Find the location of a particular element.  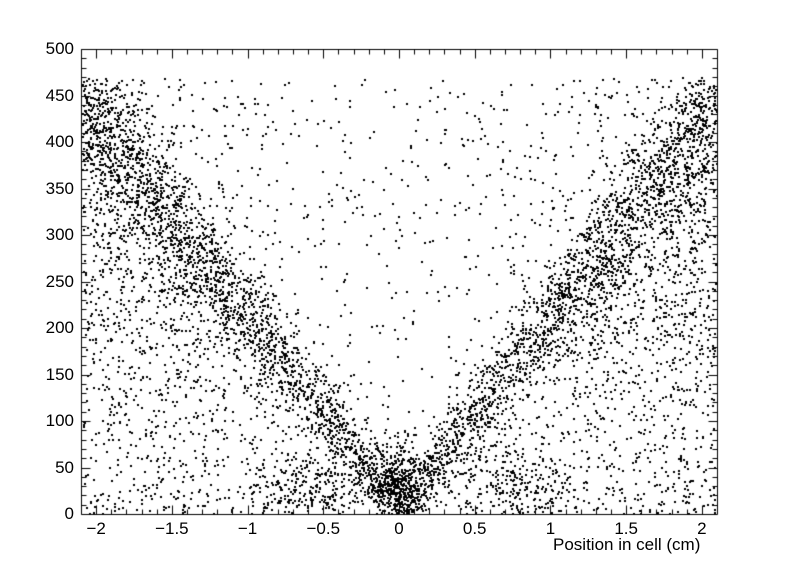

x-tick-label: 1.5 is located at coordinates (626, 528).